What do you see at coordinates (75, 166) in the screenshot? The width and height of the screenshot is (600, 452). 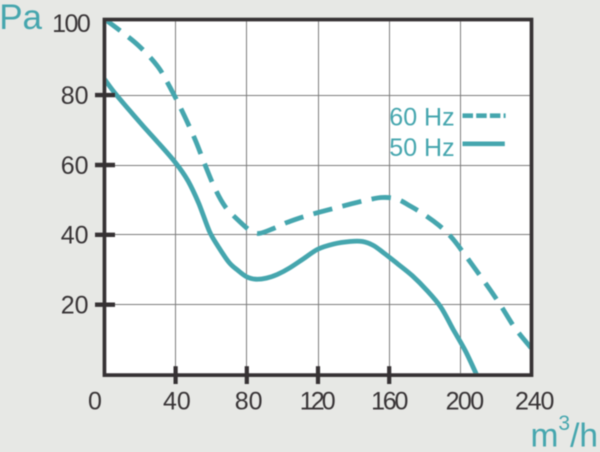 I see `svg-text: 60` at bounding box center [75, 166].